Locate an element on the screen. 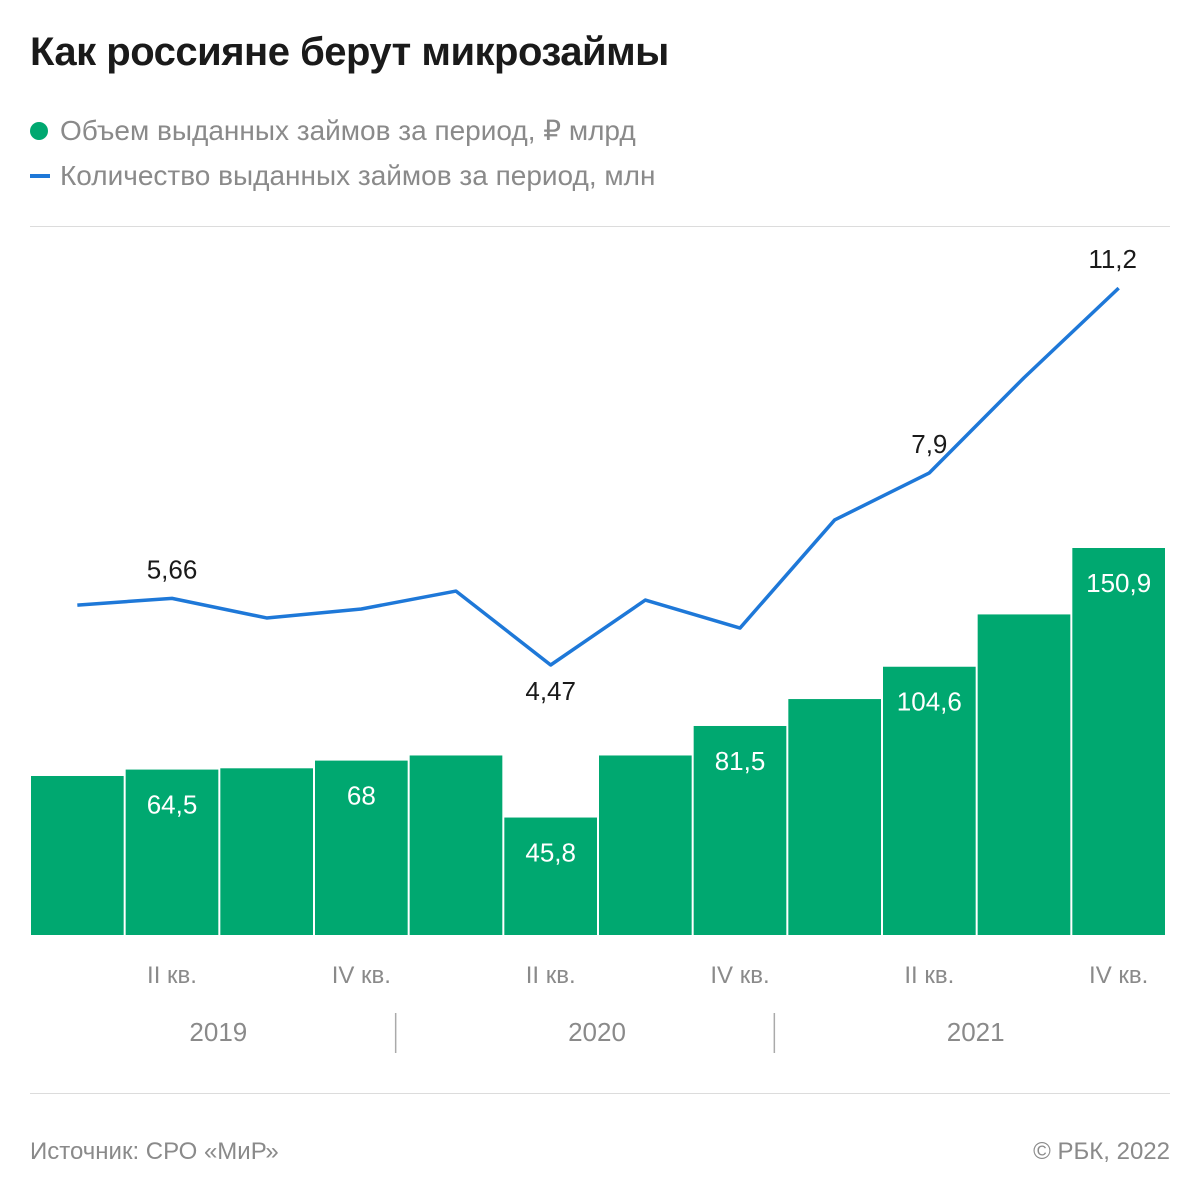 The image size is (1200, 1200). bar-data-label: 45,8 is located at coordinates (550, 853).